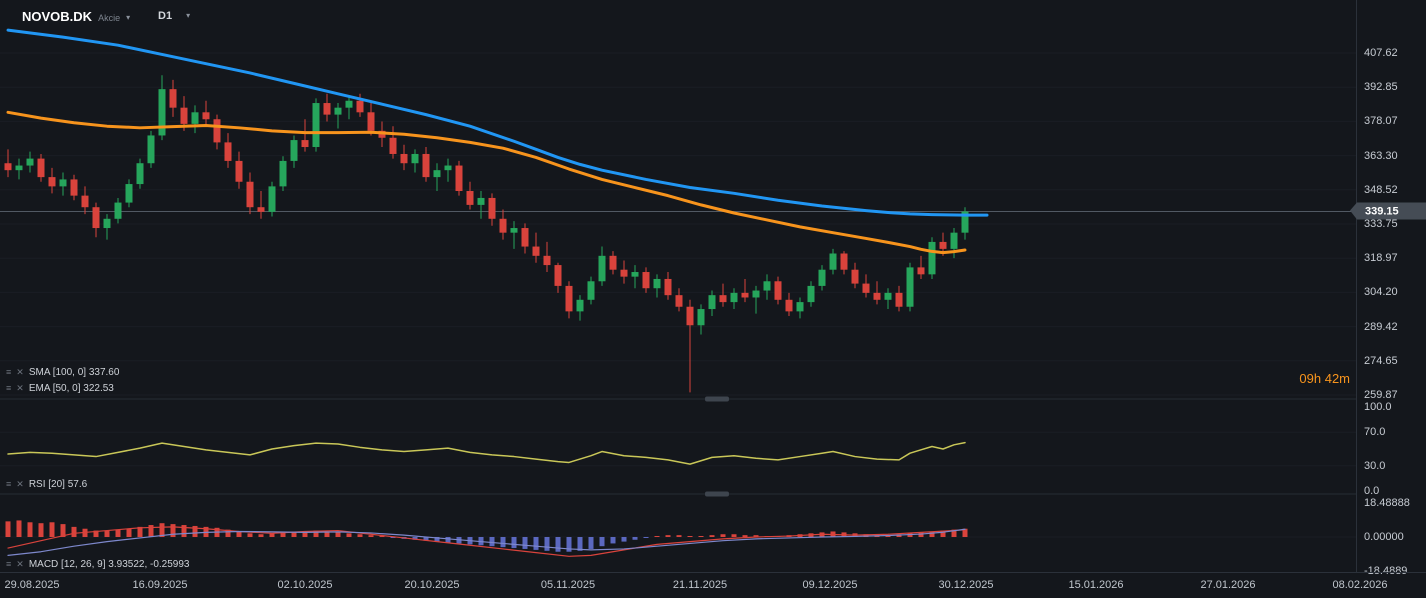 Image resolution: width=1426 pixels, height=598 pixels. Describe the element at coordinates (1381, 292) in the screenshot. I see `axis-label: 304.20` at that location.